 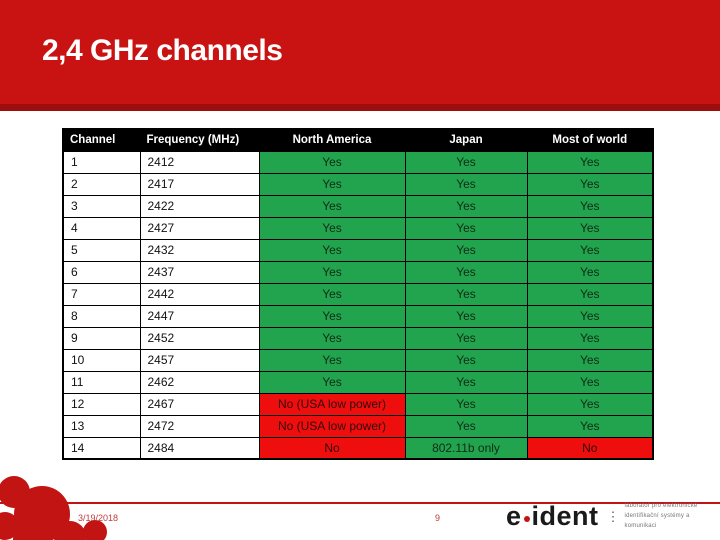 What do you see at coordinates (199, 140) in the screenshot?
I see `column-header-frequency: Frequency (MHz)` at bounding box center [199, 140].